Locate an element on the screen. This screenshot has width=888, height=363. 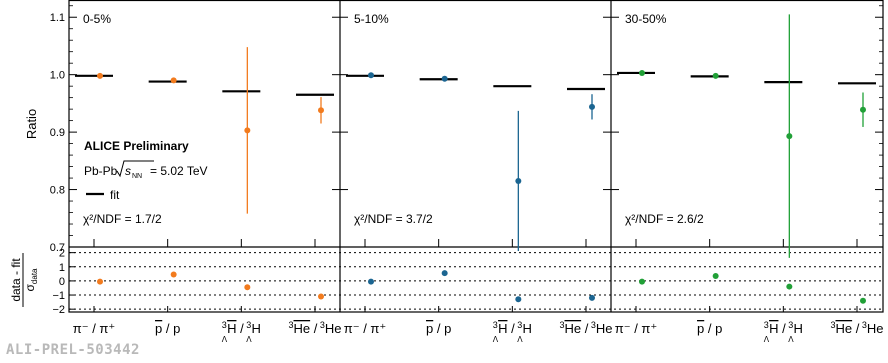
y-axis-title: Ratio is located at coordinates (31, 124).